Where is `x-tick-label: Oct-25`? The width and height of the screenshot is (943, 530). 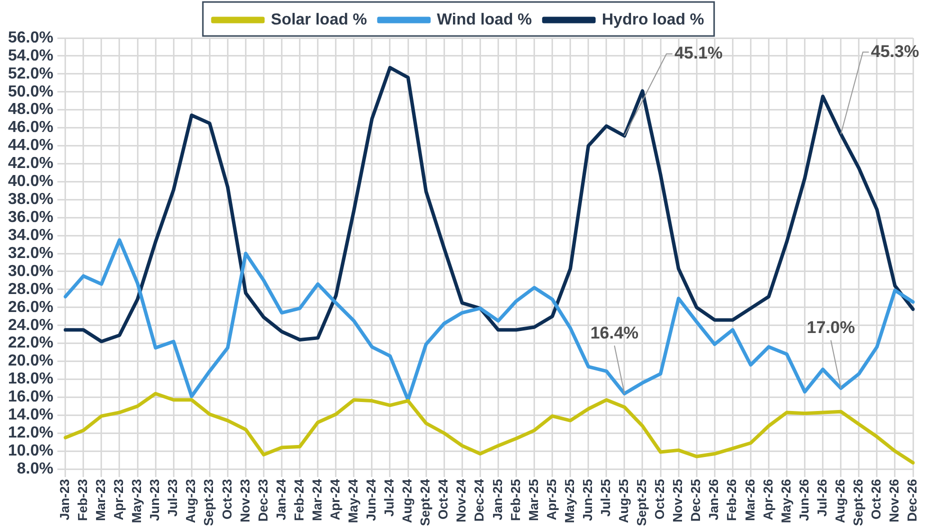
x-tick-label: Oct-25 is located at coordinates (660, 499).